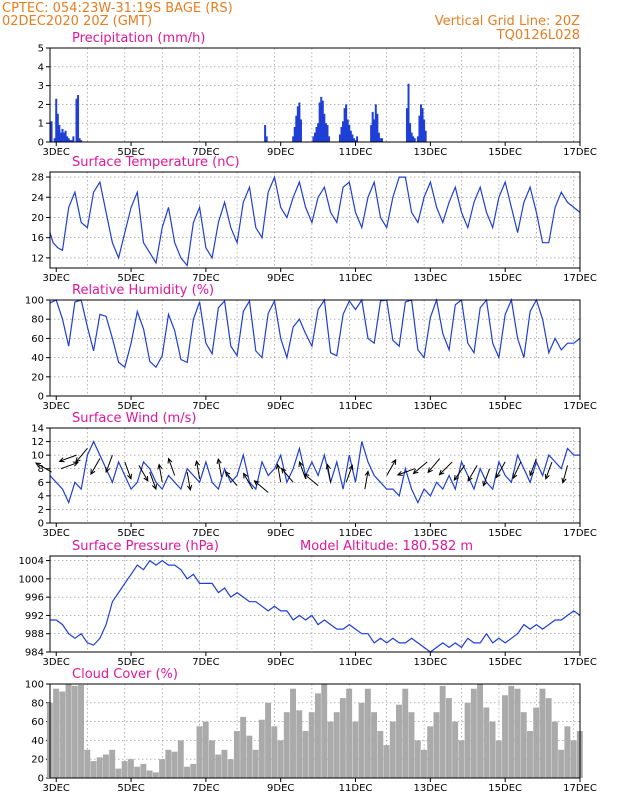 The width and height of the screenshot is (618, 800). What do you see at coordinates (41, 397) in the screenshot?
I see `rh-ytick-label: 0` at bounding box center [41, 397].